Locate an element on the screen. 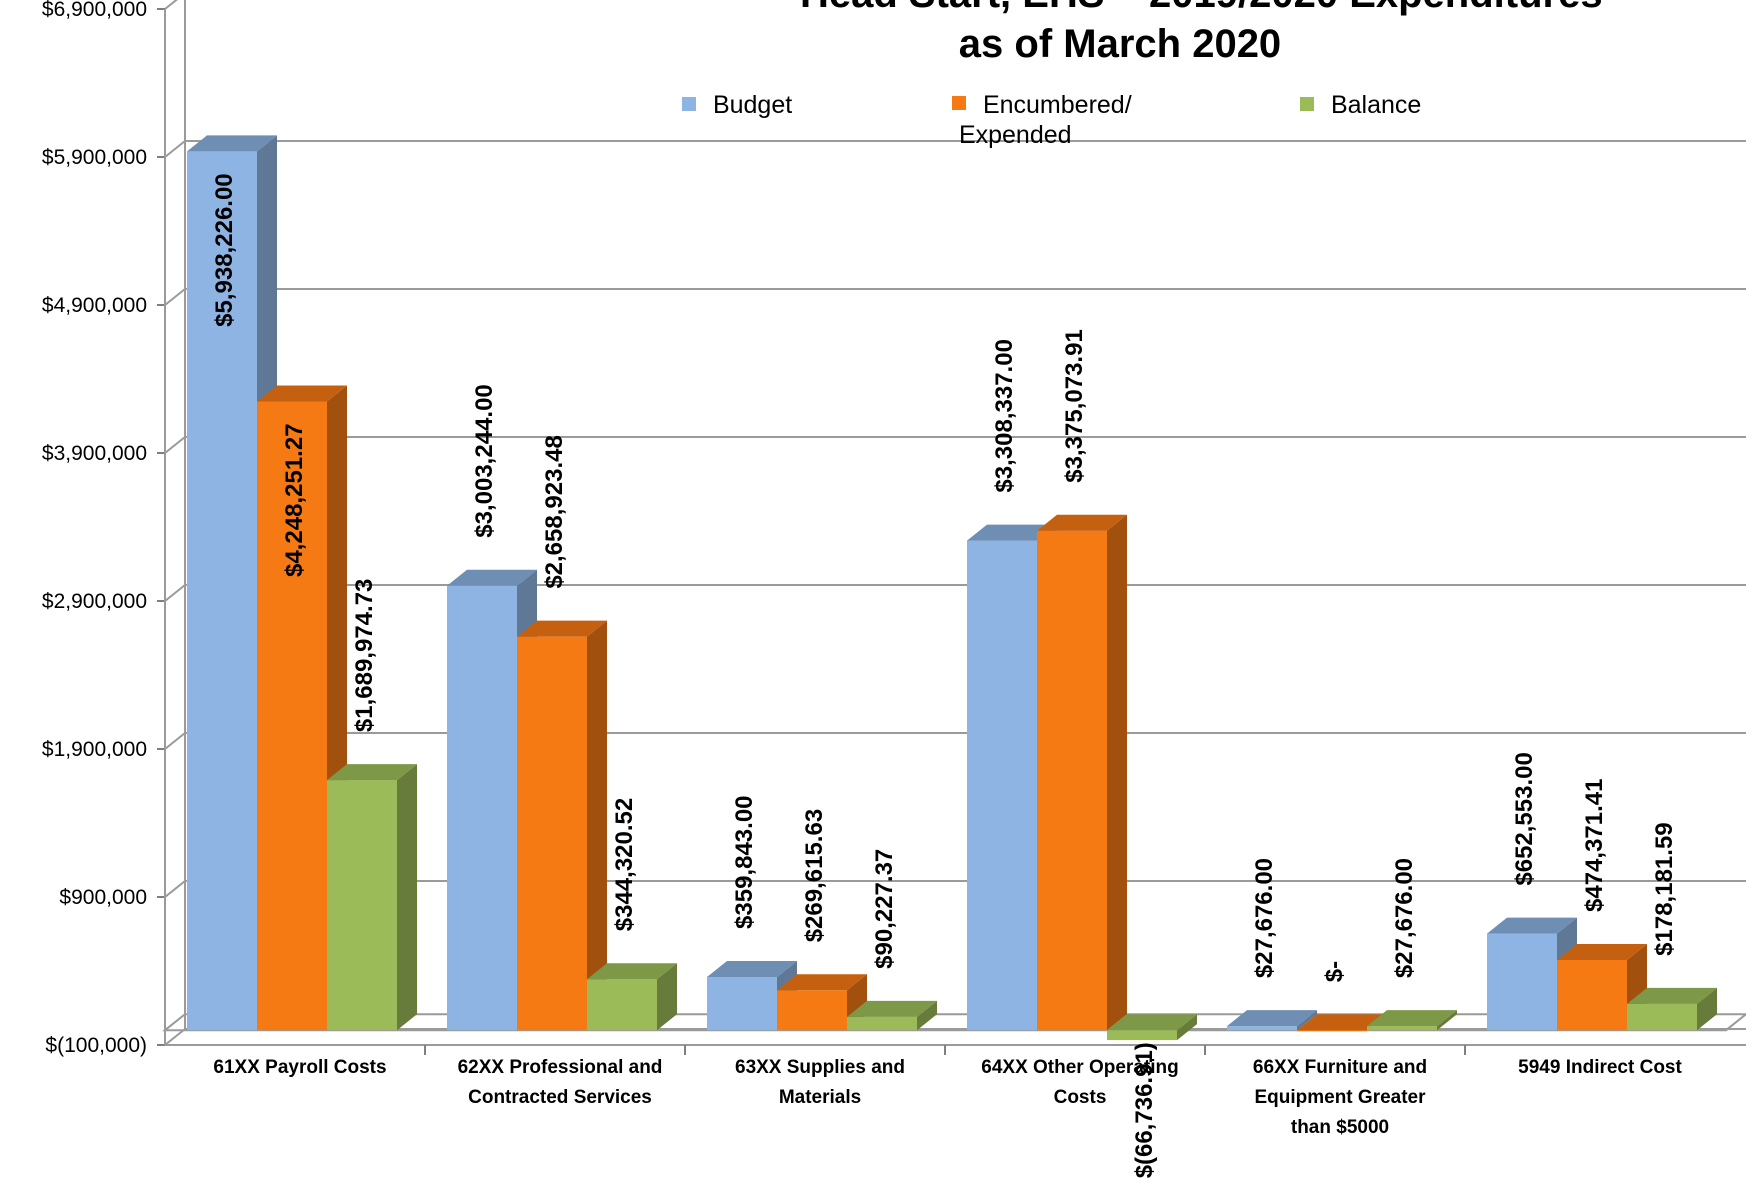 This screenshot has width=1746, height=1197. ytick-label-6: $5,900,000 is located at coordinates (94, 157).